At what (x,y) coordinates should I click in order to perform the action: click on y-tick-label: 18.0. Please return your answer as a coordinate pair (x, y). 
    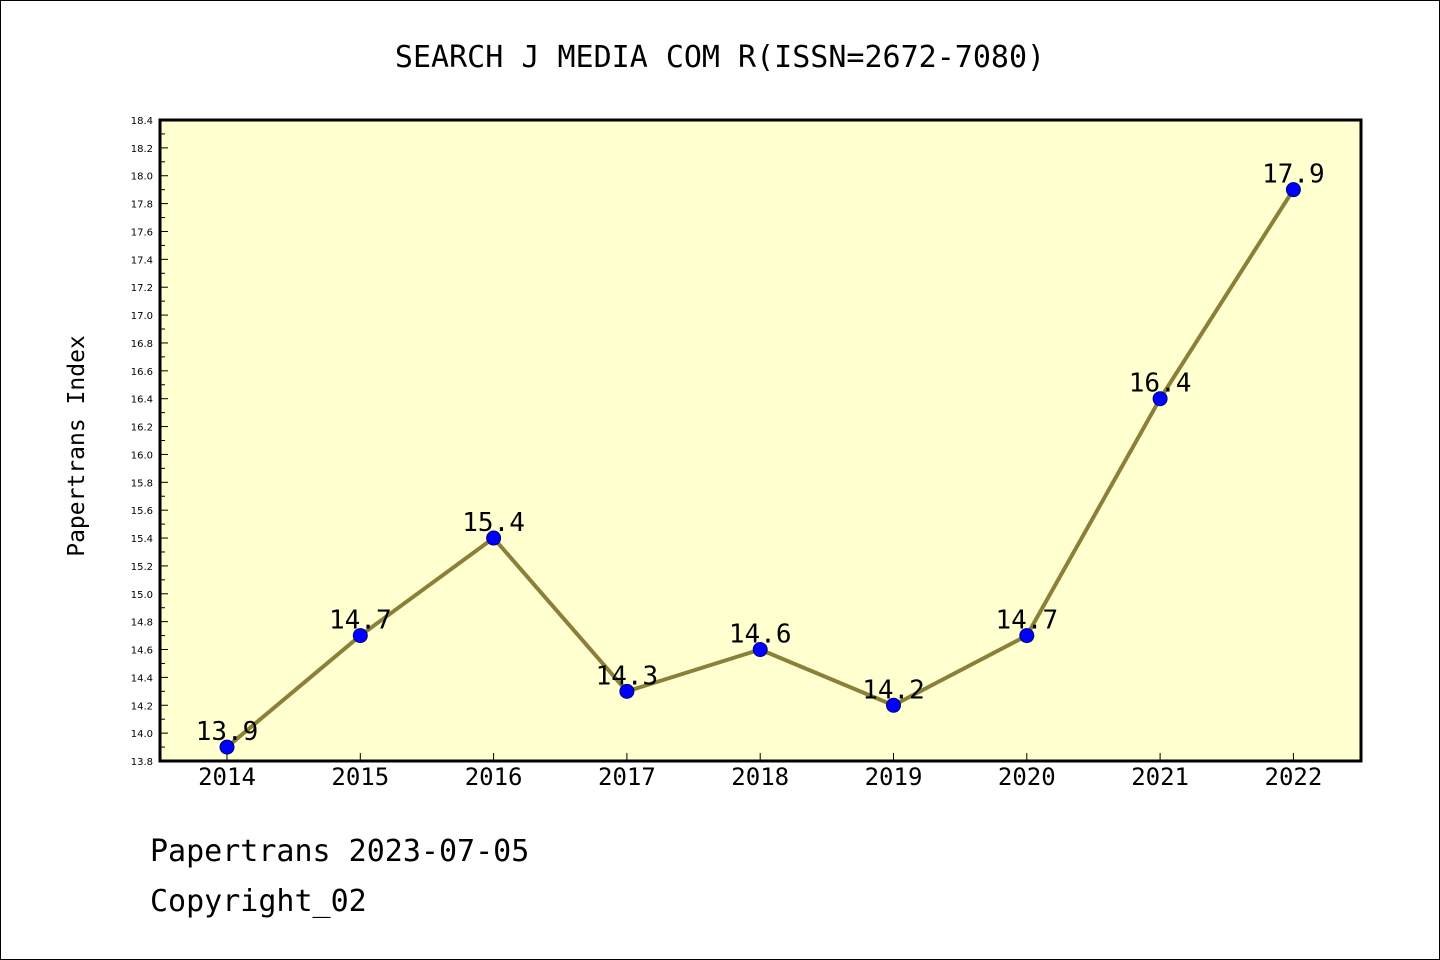
    Looking at the image, I should click on (142, 177).